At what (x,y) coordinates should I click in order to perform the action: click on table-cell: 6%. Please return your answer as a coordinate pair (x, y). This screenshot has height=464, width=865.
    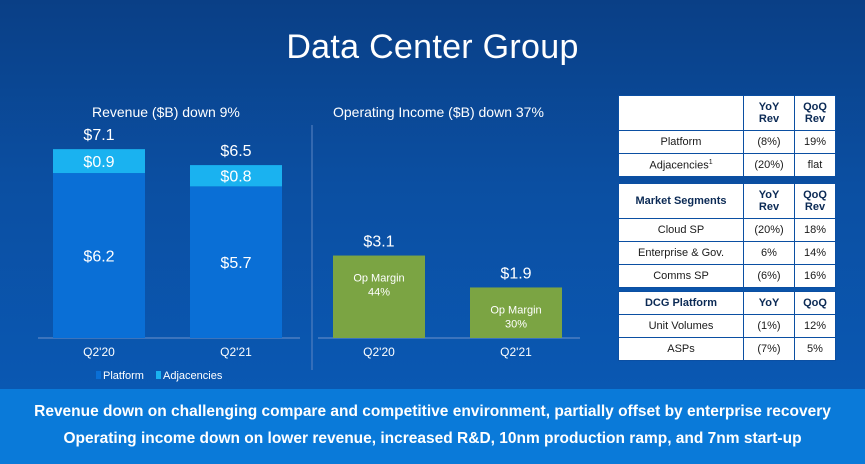
    Looking at the image, I should click on (769, 253).